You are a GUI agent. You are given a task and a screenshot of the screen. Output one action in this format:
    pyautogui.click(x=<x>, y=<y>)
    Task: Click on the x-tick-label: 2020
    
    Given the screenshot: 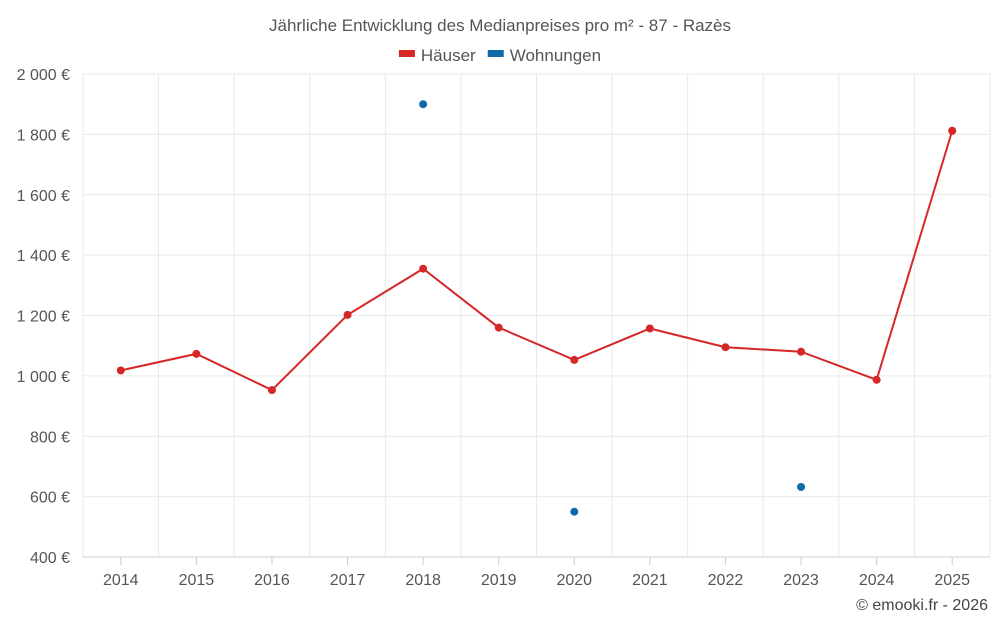 What is the action you would take?
    pyautogui.click(x=574, y=580)
    